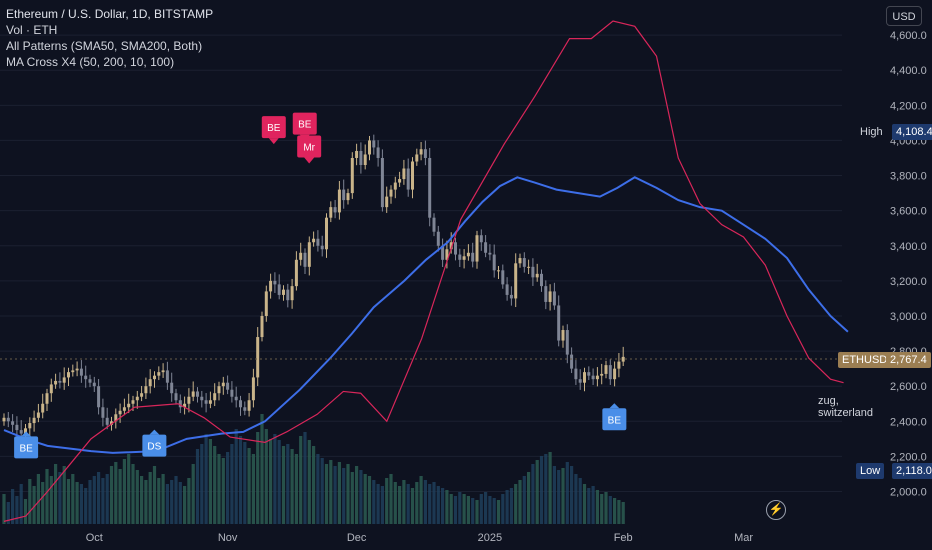 The width and height of the screenshot is (932, 550). I want to click on symbol-price-tag: 2,767.4, so click(908, 360).